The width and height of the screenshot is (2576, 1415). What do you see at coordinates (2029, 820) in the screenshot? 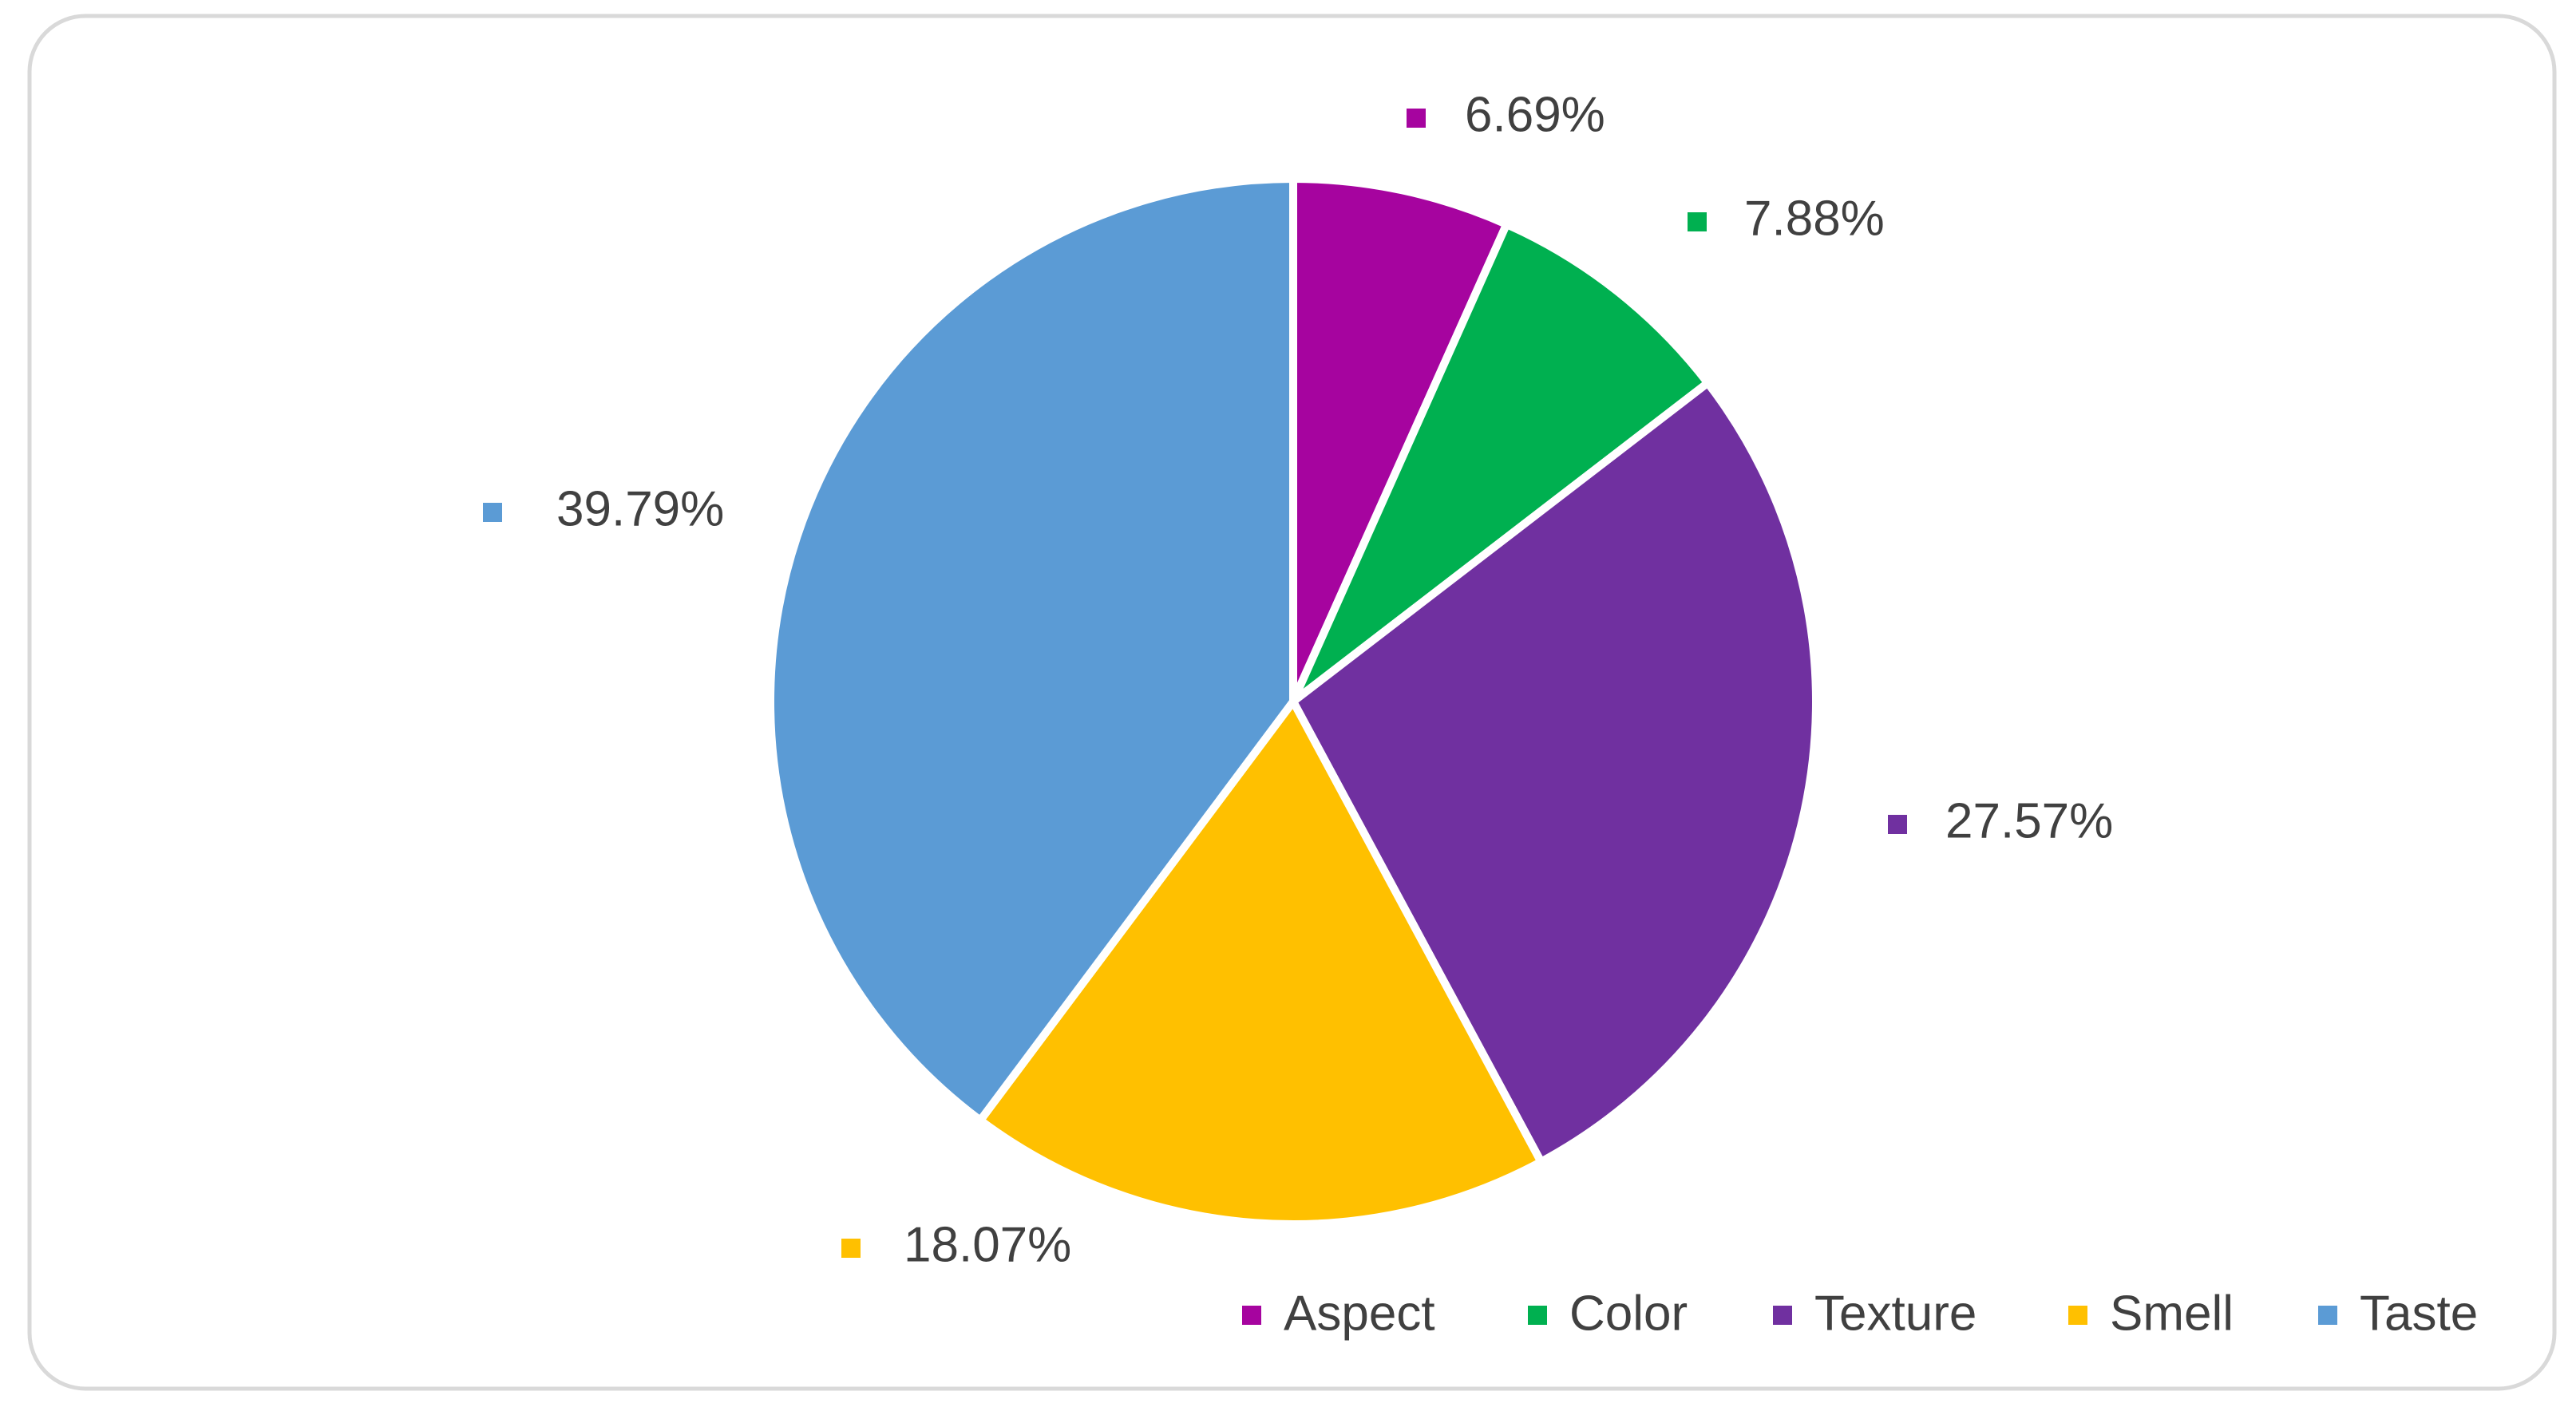
I see `data-label: 27.57%` at bounding box center [2029, 820].